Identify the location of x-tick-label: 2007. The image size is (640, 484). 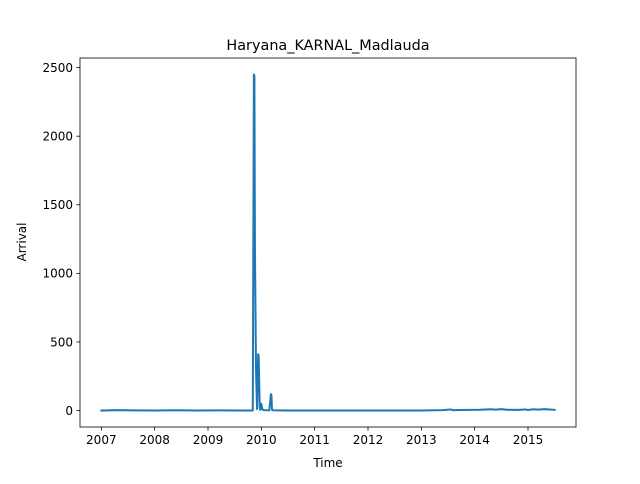
(101, 440).